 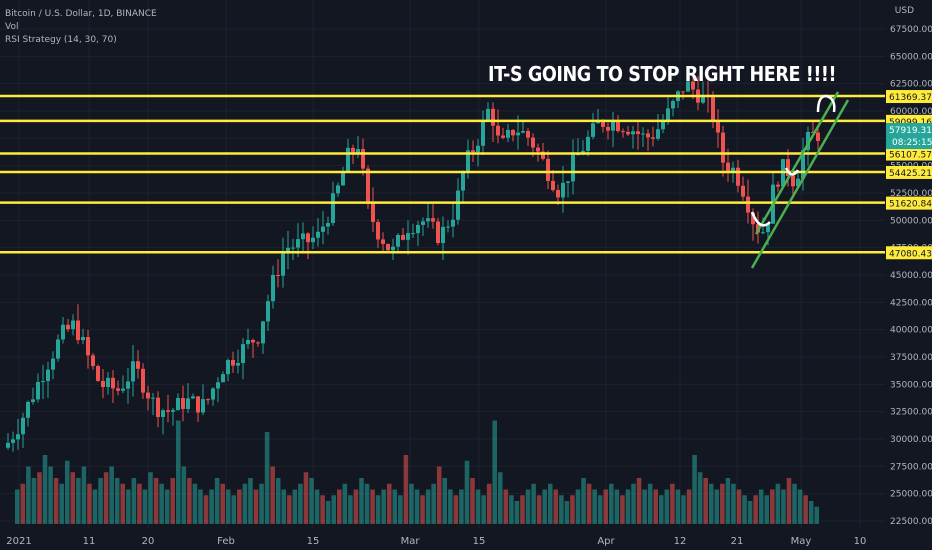 What do you see at coordinates (911, 57) in the screenshot?
I see `price-tick-label: 65000.00` at bounding box center [911, 57].